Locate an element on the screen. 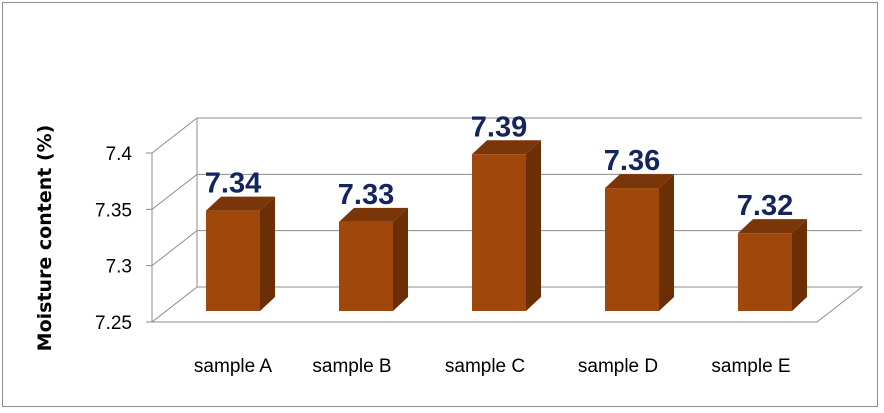 The width and height of the screenshot is (884, 413). data-label: 7.39 is located at coordinates (499, 127).